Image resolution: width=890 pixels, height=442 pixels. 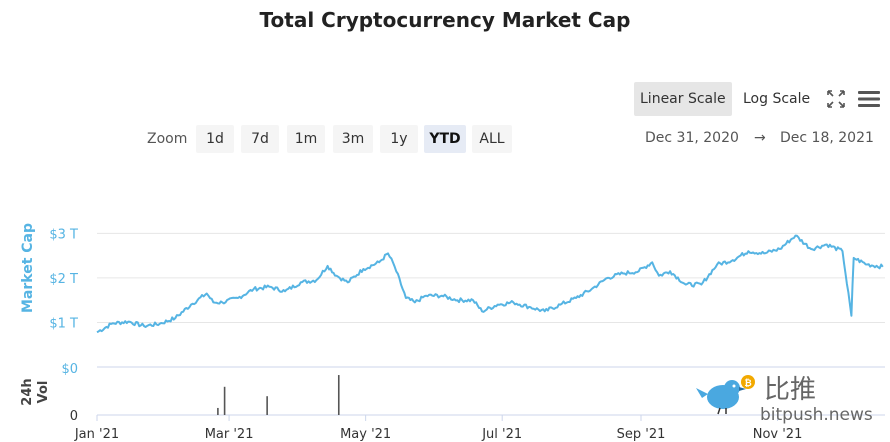 I want to click on range-from-input: Dec 31, 2020, so click(x=692, y=138).